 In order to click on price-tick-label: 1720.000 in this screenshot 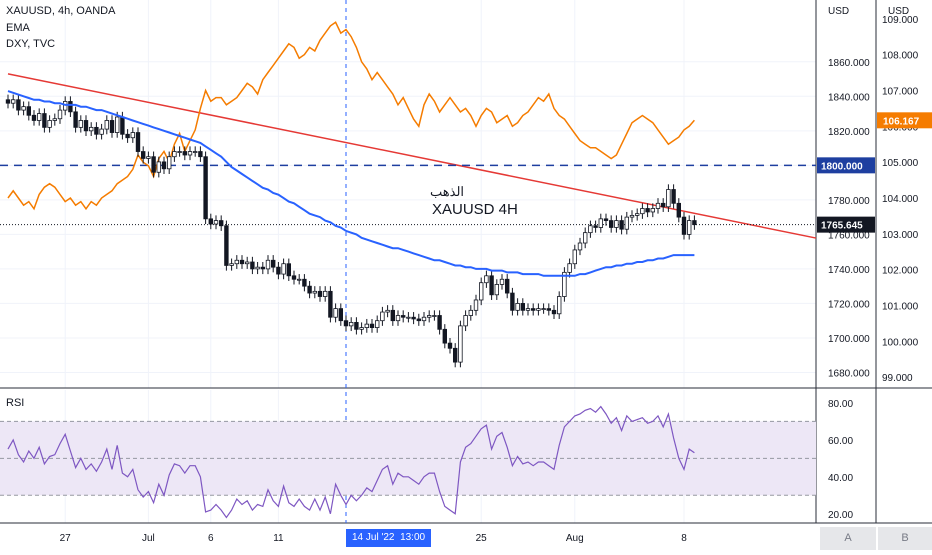, I will do `click(849, 304)`.